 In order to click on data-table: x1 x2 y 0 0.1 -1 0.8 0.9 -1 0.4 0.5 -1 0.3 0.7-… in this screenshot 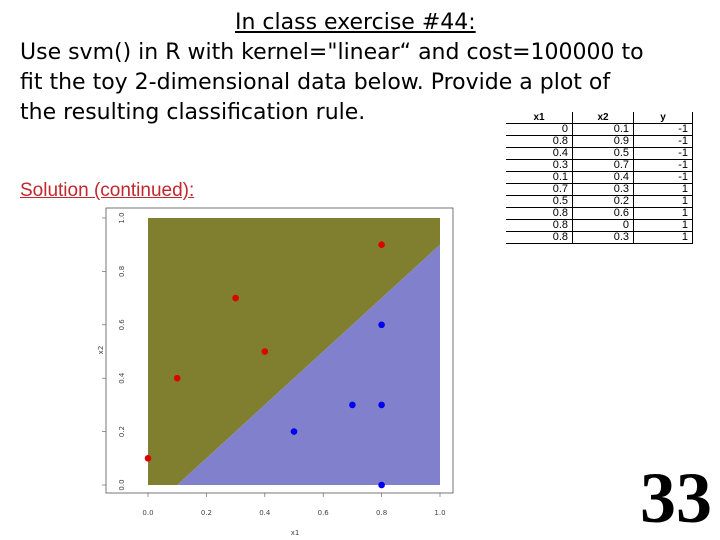, I will do `click(599, 178)`.